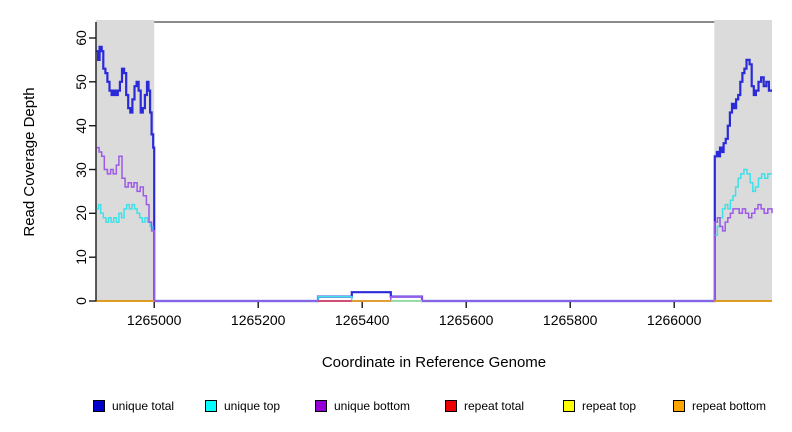  I want to click on y-axis-title: Read Coverage Depth, so click(29, 162).